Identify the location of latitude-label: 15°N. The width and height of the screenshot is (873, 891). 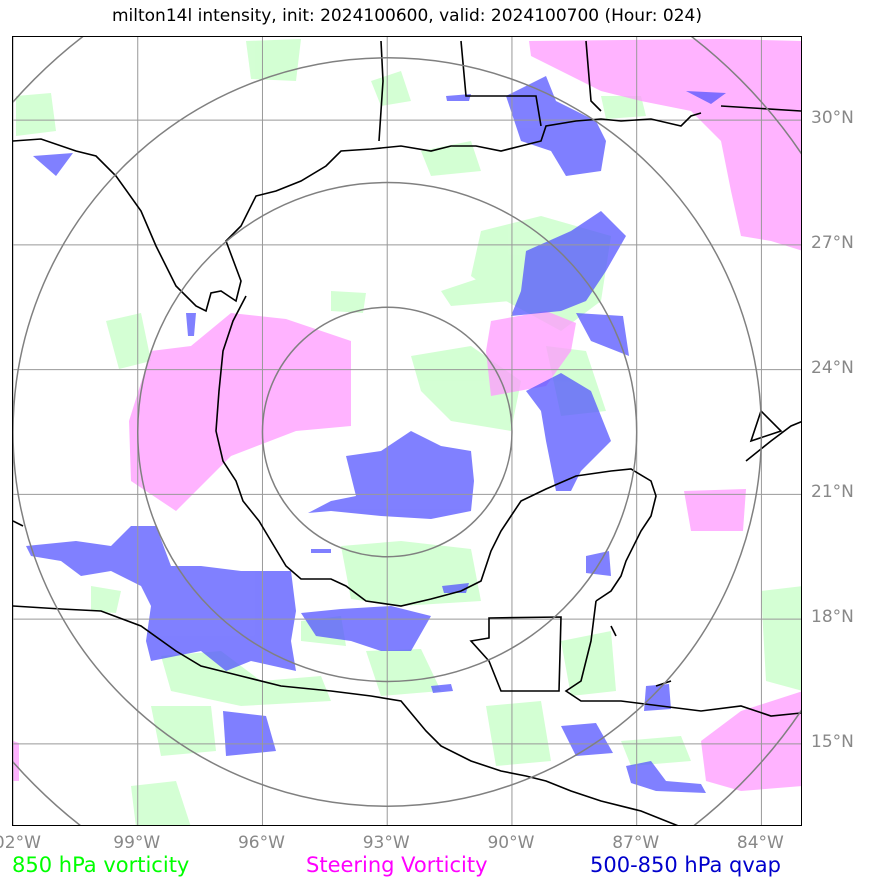
(832, 741).